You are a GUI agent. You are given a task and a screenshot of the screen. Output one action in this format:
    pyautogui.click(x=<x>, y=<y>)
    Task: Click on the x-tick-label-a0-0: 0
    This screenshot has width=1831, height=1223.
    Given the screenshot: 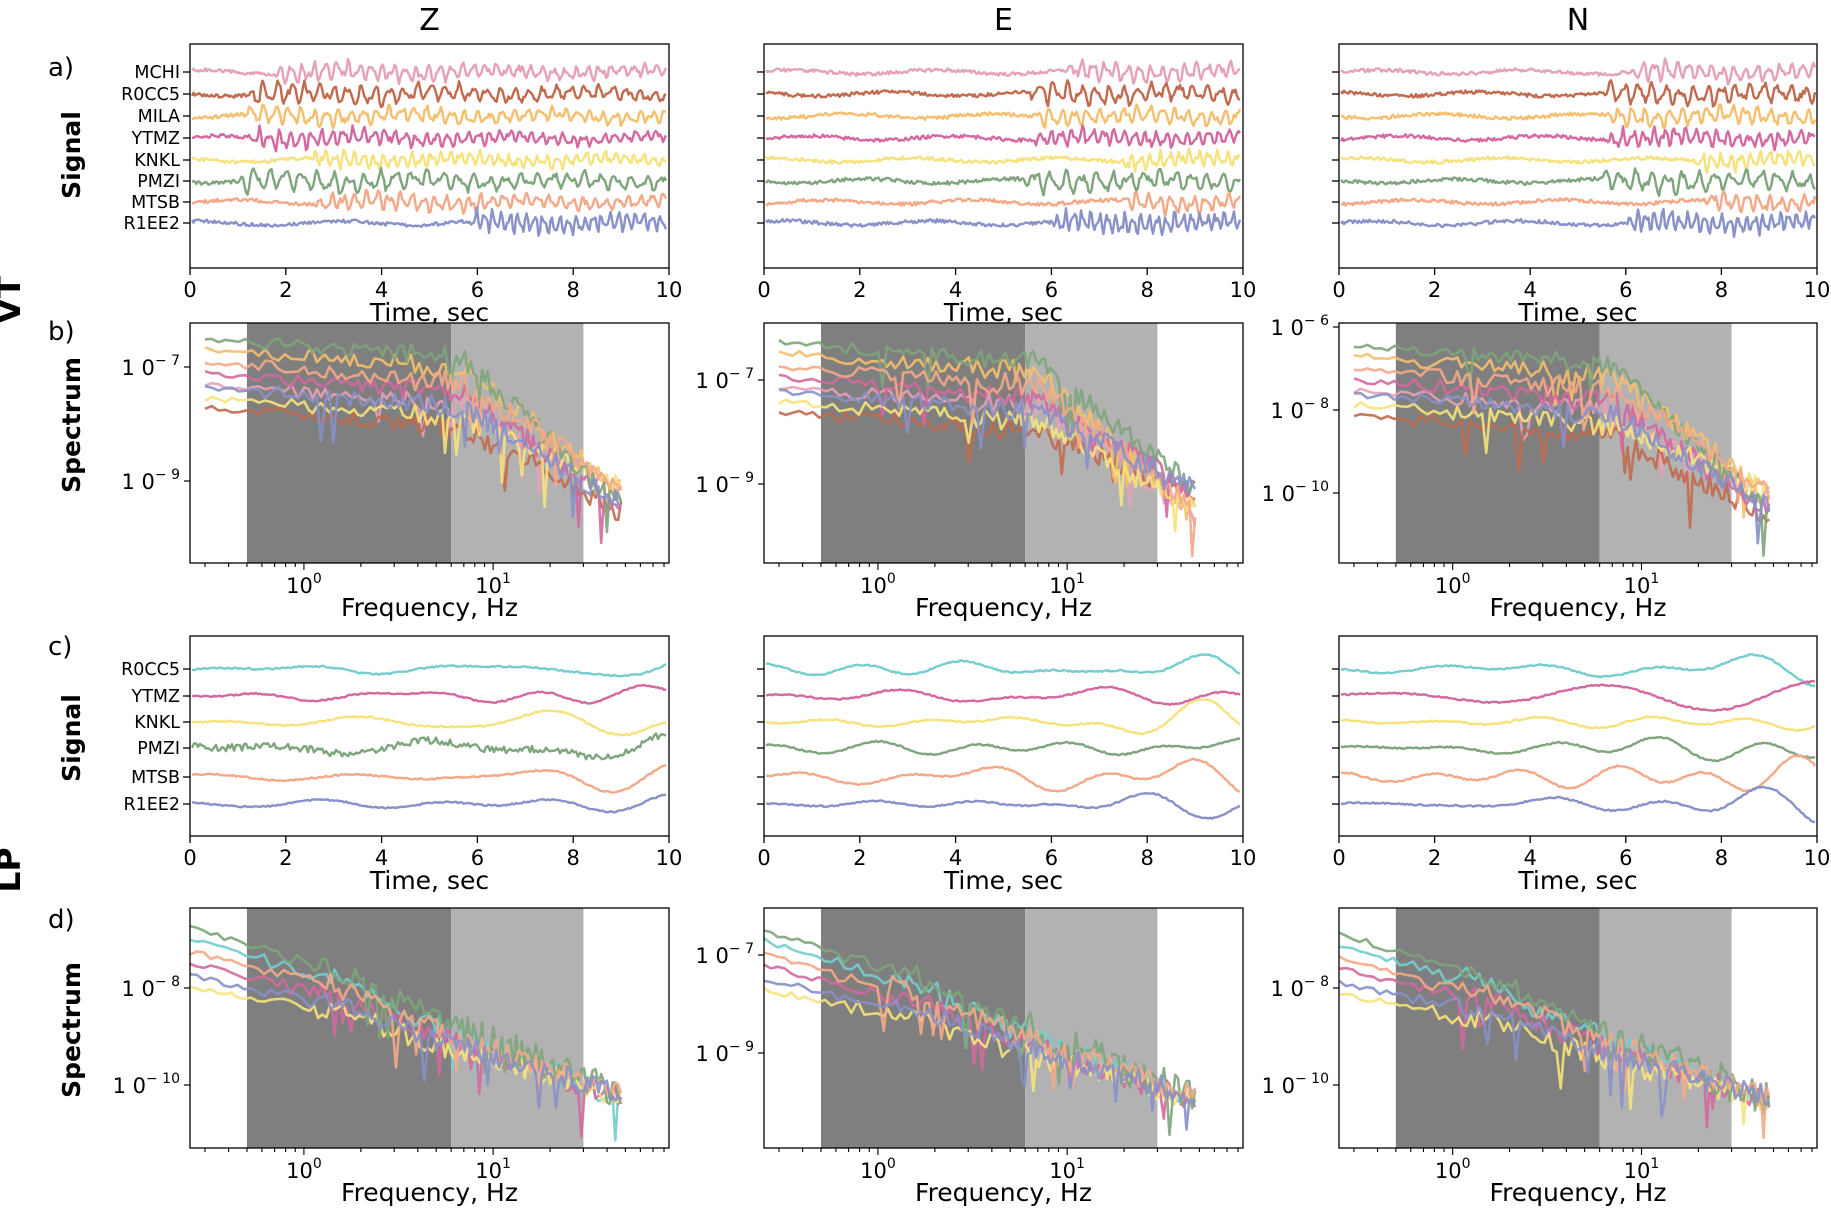 What is the action you would take?
    pyautogui.click(x=189, y=290)
    